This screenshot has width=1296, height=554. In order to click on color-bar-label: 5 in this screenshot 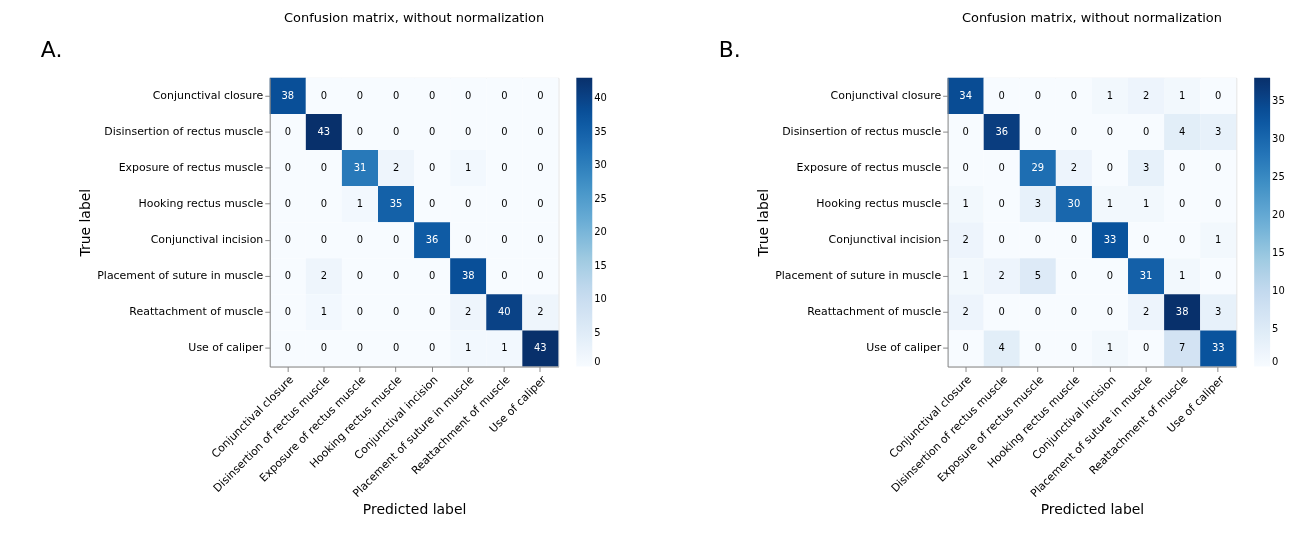, I will do `click(1275, 328)`.